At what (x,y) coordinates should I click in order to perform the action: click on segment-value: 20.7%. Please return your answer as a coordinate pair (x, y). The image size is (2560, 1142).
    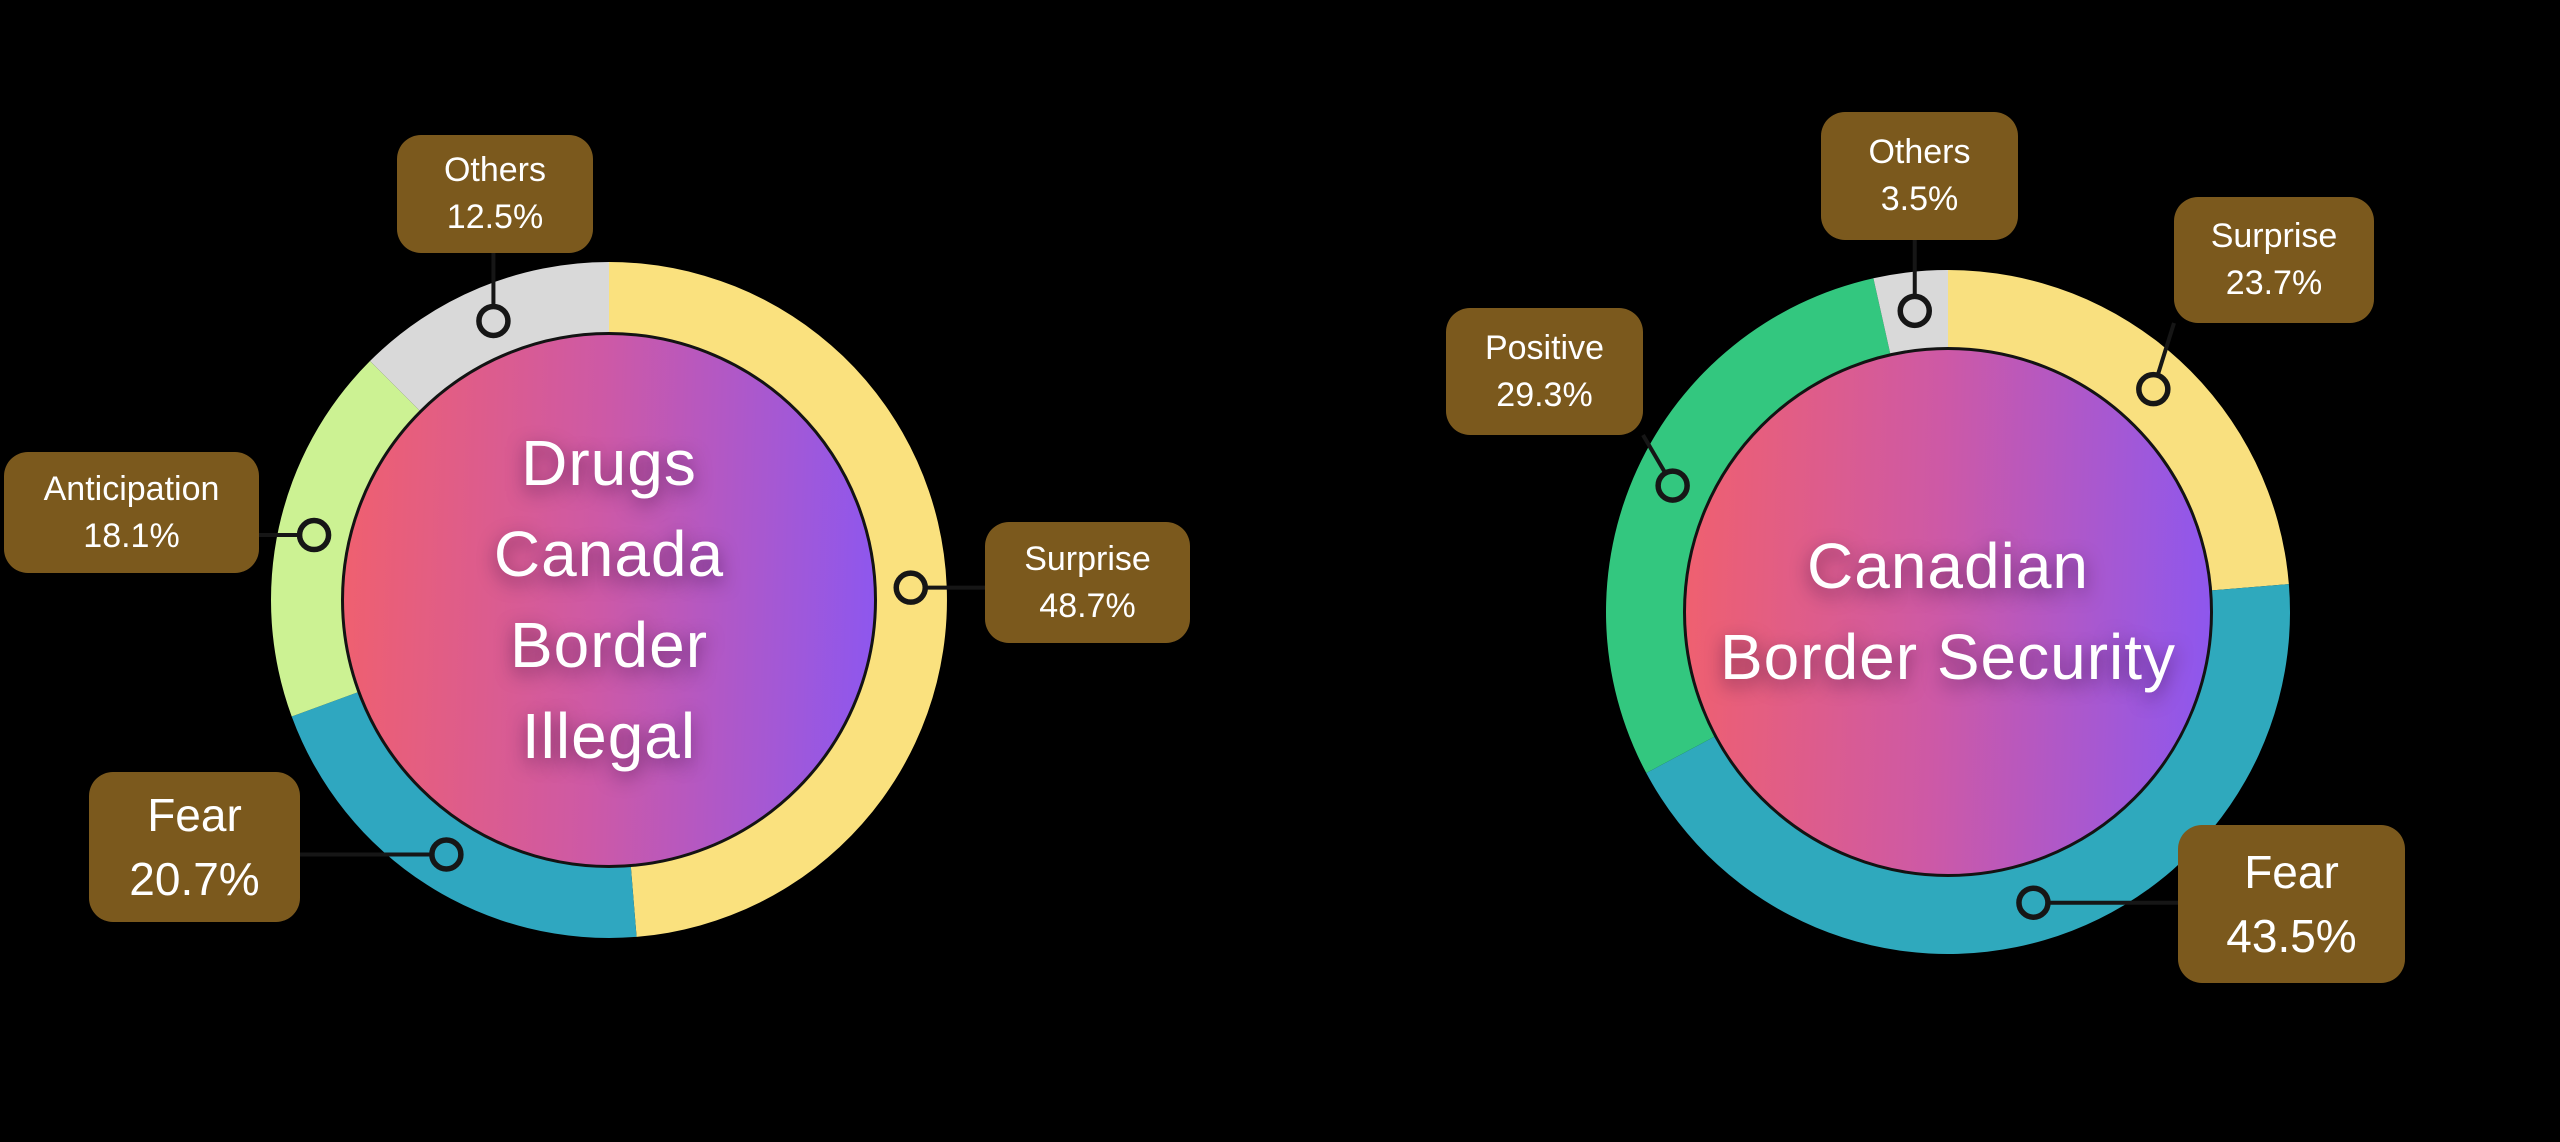
    Looking at the image, I should click on (194, 879).